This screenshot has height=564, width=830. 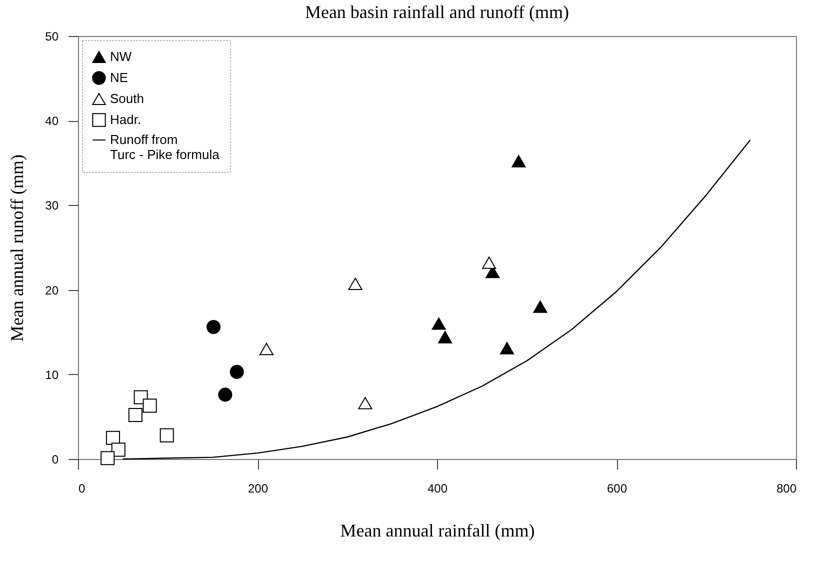 What do you see at coordinates (437, 530) in the screenshot?
I see `x-axis-title: Mean annual rainfall (mm)` at bounding box center [437, 530].